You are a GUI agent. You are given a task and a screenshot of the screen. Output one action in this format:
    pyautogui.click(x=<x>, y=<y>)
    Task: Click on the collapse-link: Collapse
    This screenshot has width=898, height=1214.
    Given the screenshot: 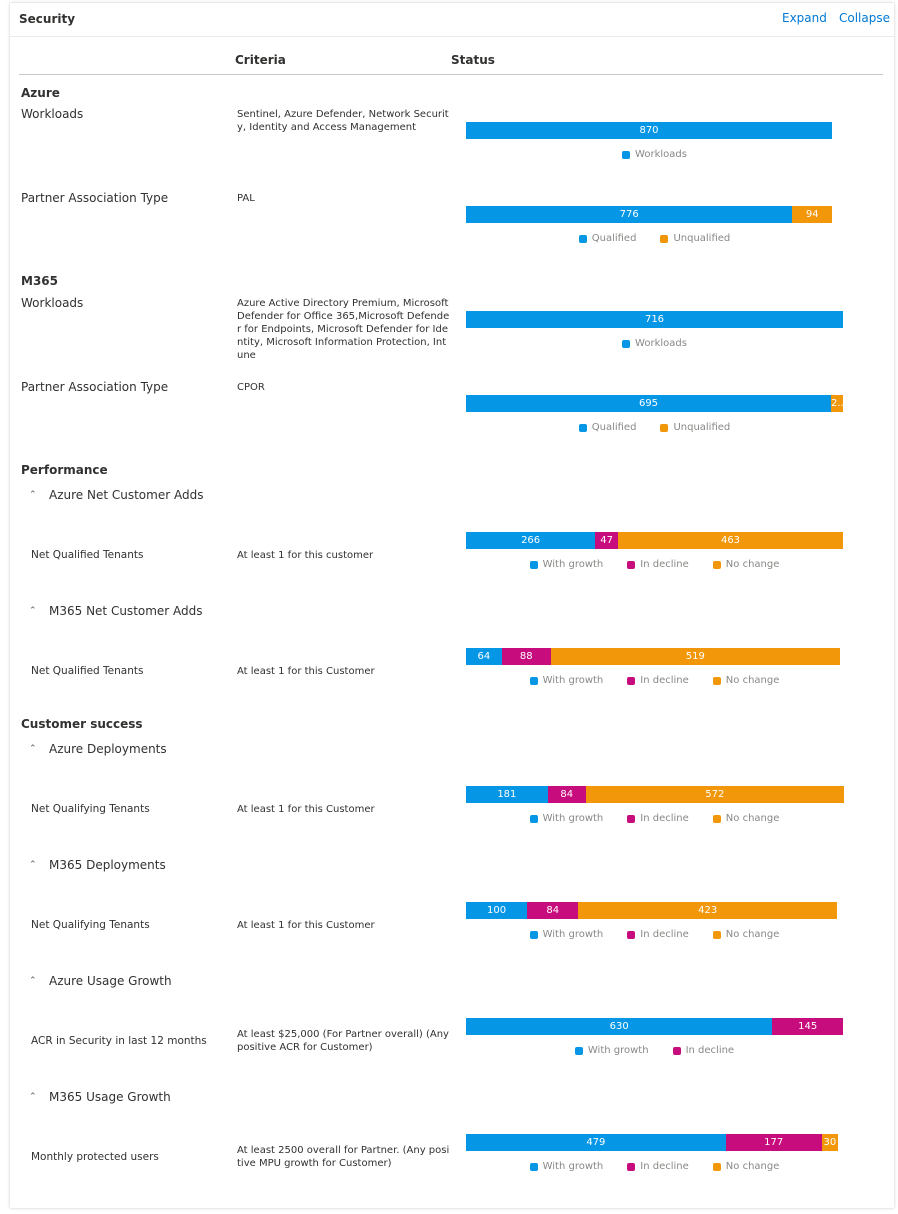 What is the action you would take?
    pyautogui.click(x=864, y=18)
    